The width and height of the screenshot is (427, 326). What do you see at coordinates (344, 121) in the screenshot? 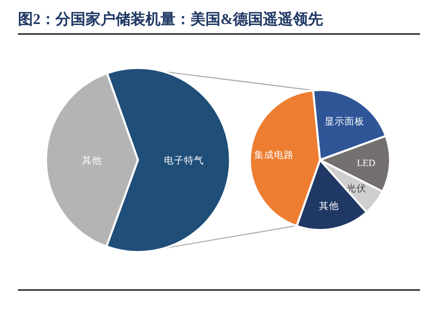
I see `slice-label: 显示面板` at bounding box center [344, 121].